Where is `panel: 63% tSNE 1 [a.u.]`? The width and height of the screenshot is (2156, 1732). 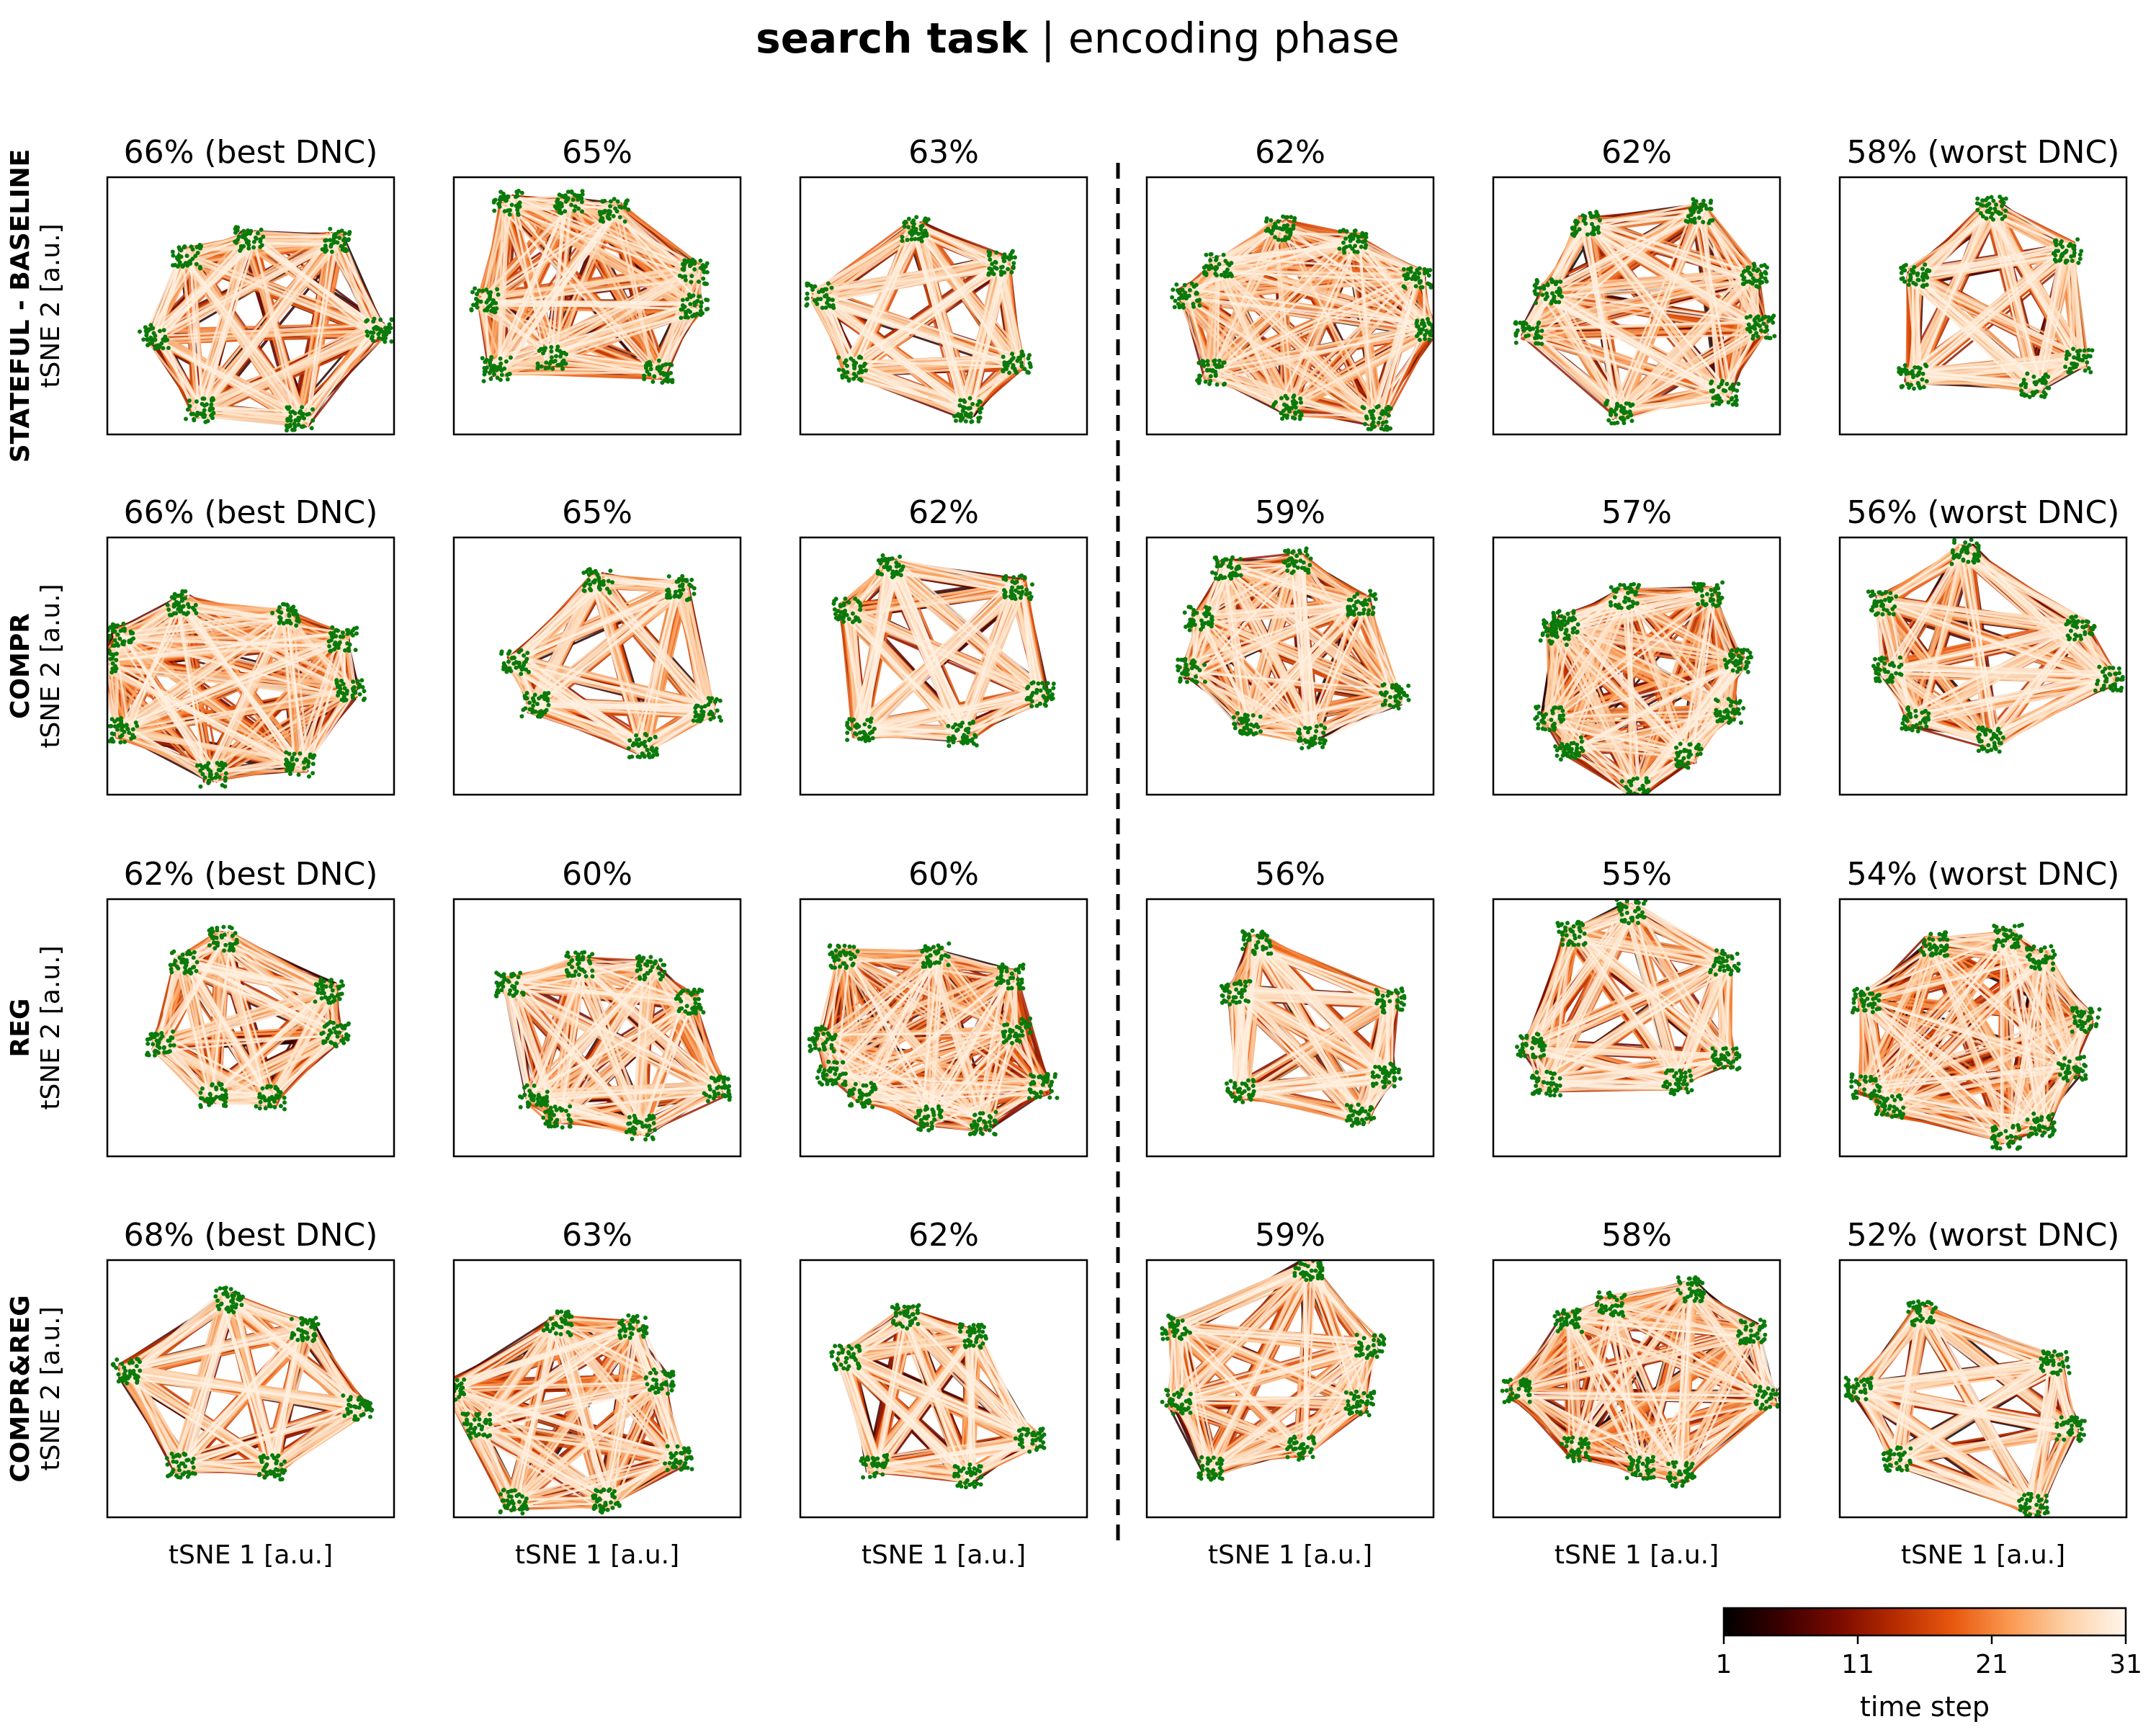 panel: 63% tSNE 1 [a.u.] is located at coordinates (597, 1394).